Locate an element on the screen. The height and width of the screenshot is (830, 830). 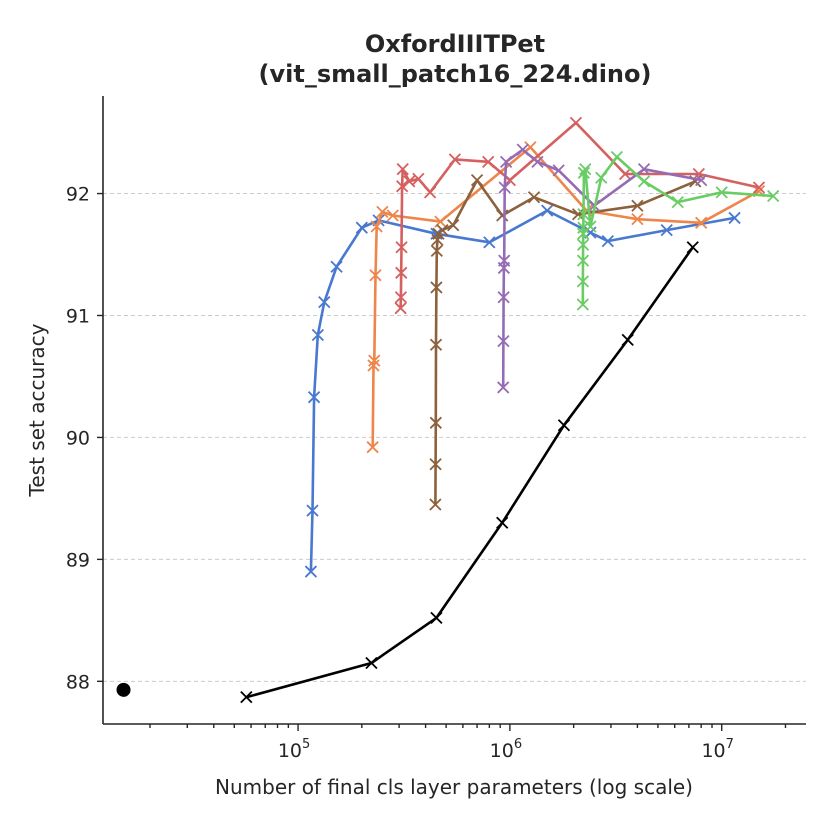
y-tick-label: 91 is located at coordinates (78, 316).